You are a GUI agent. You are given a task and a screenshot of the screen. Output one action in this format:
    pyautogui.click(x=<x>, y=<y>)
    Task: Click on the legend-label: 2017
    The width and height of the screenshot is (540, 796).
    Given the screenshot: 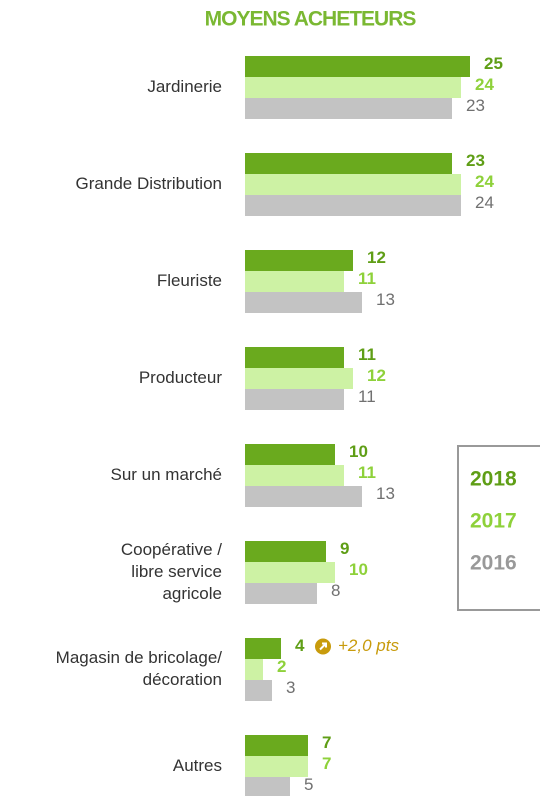 What is the action you would take?
    pyautogui.click(x=493, y=521)
    